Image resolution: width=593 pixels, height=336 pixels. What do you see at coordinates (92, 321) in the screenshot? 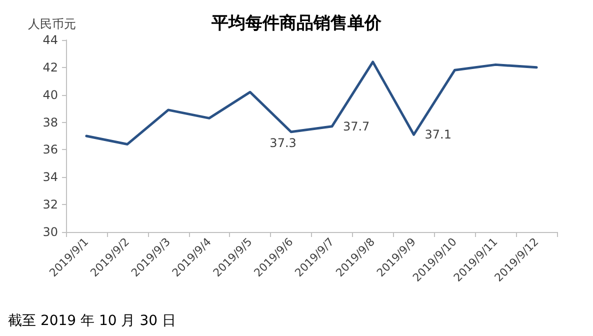
I see `text: 截至 2019 年 10 月 30 日` at bounding box center [92, 321].